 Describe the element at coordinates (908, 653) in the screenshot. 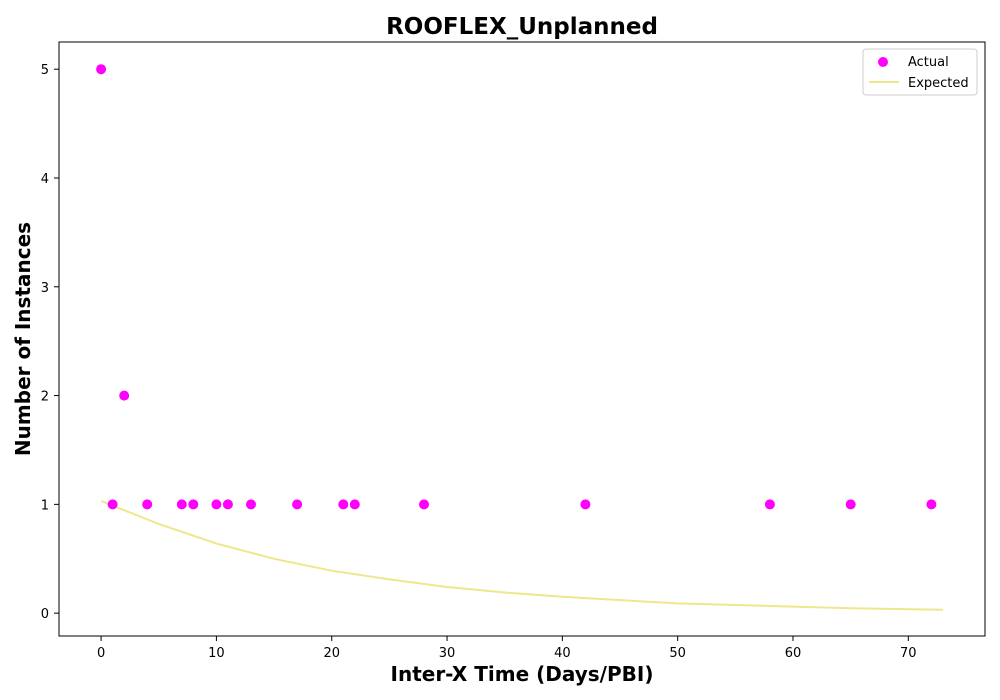

I see `x-tick-label: 70` at that location.